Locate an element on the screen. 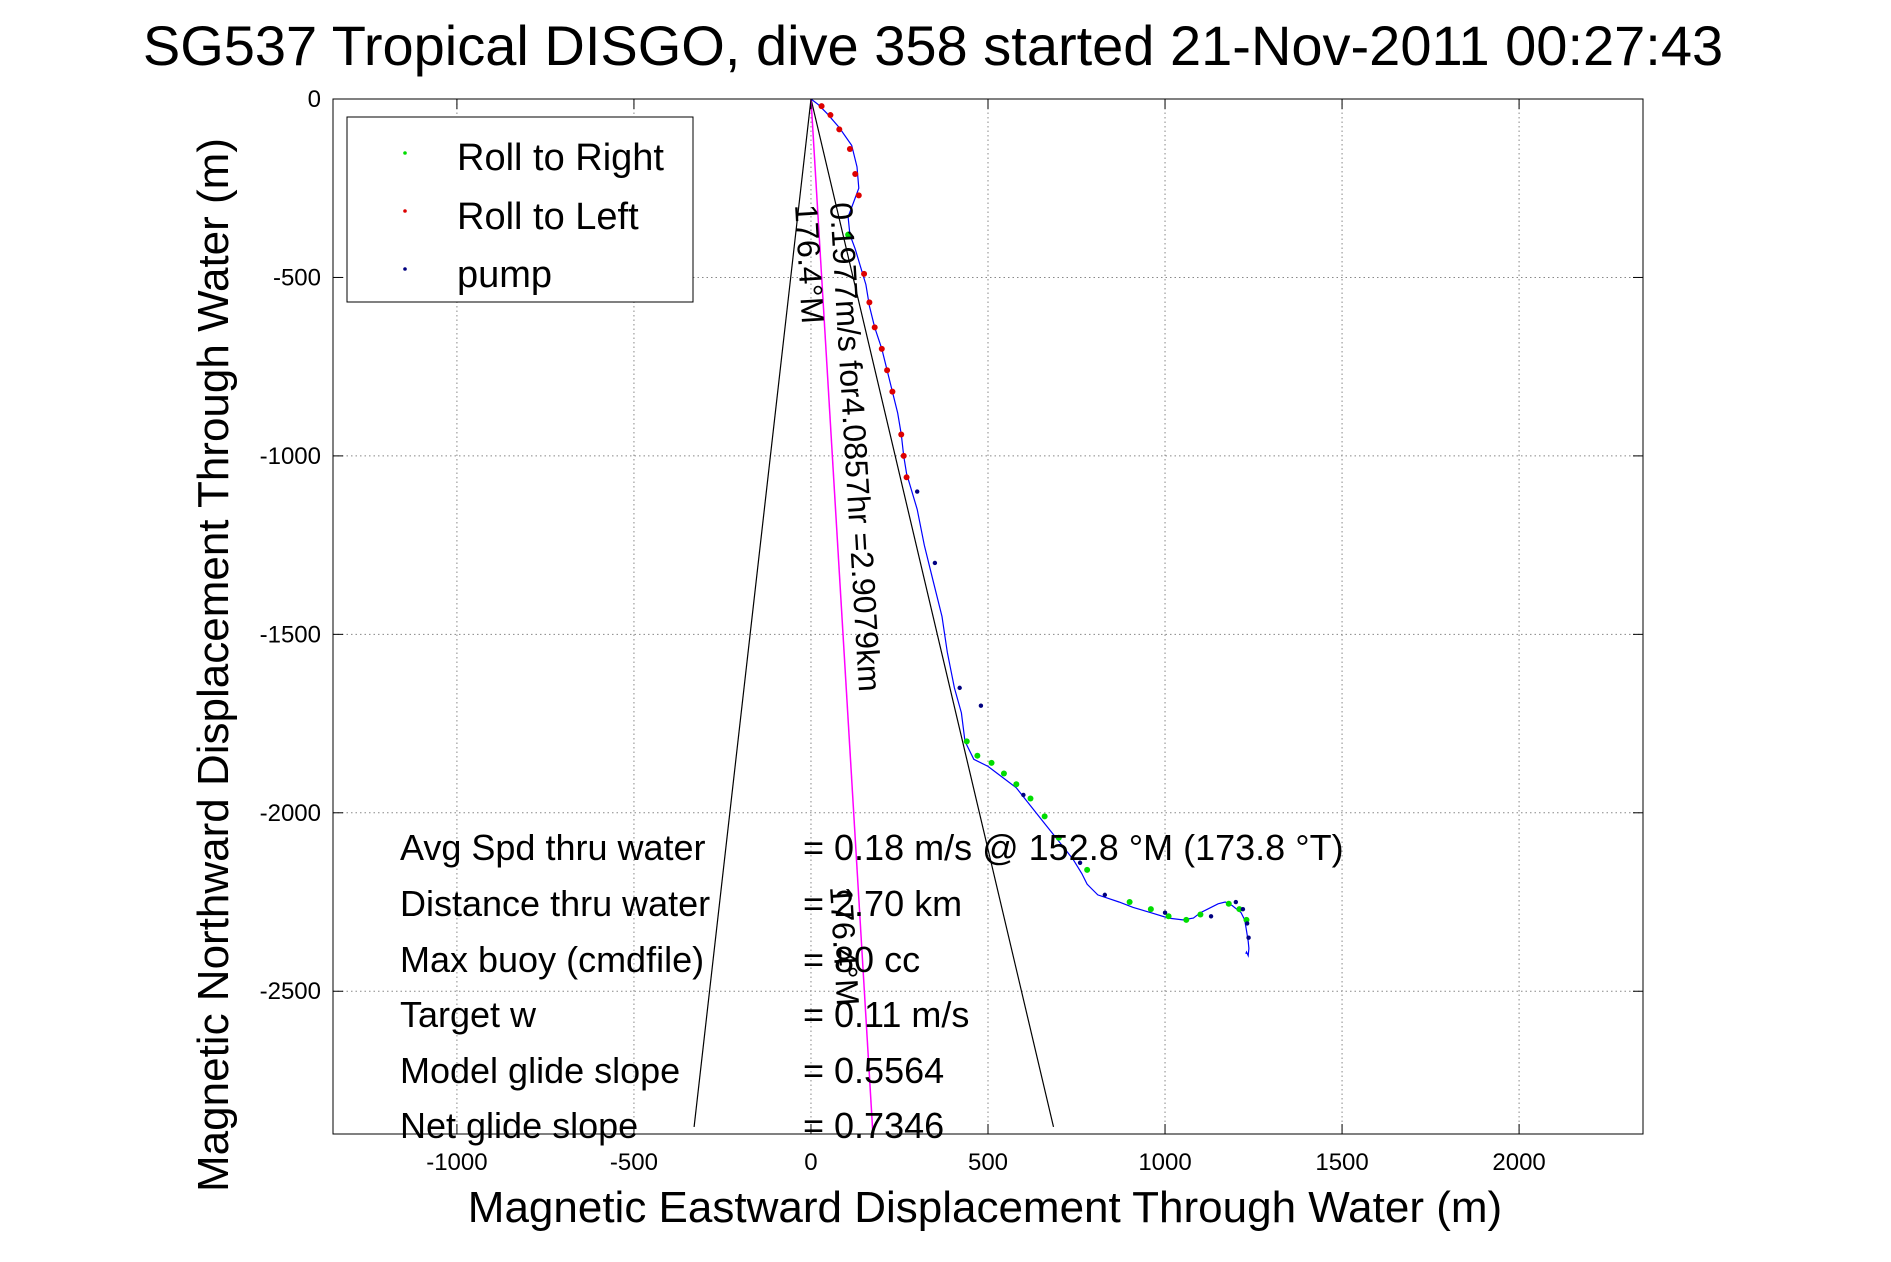 Image resolution: width=1891 pixels, height=1262 pixels. stat-value-model-glide: = 0.5564 is located at coordinates (873, 1070).